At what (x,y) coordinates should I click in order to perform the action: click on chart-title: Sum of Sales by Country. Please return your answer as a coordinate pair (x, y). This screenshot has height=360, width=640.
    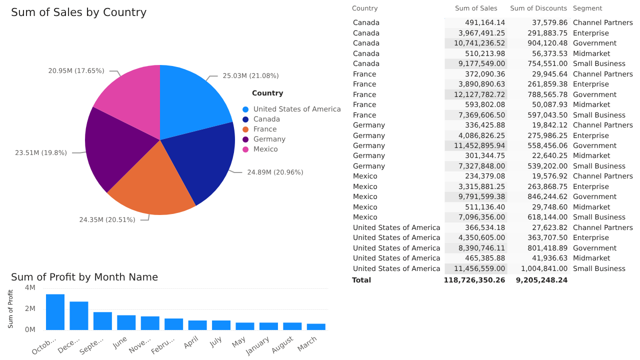
    Looking at the image, I should click on (79, 12).